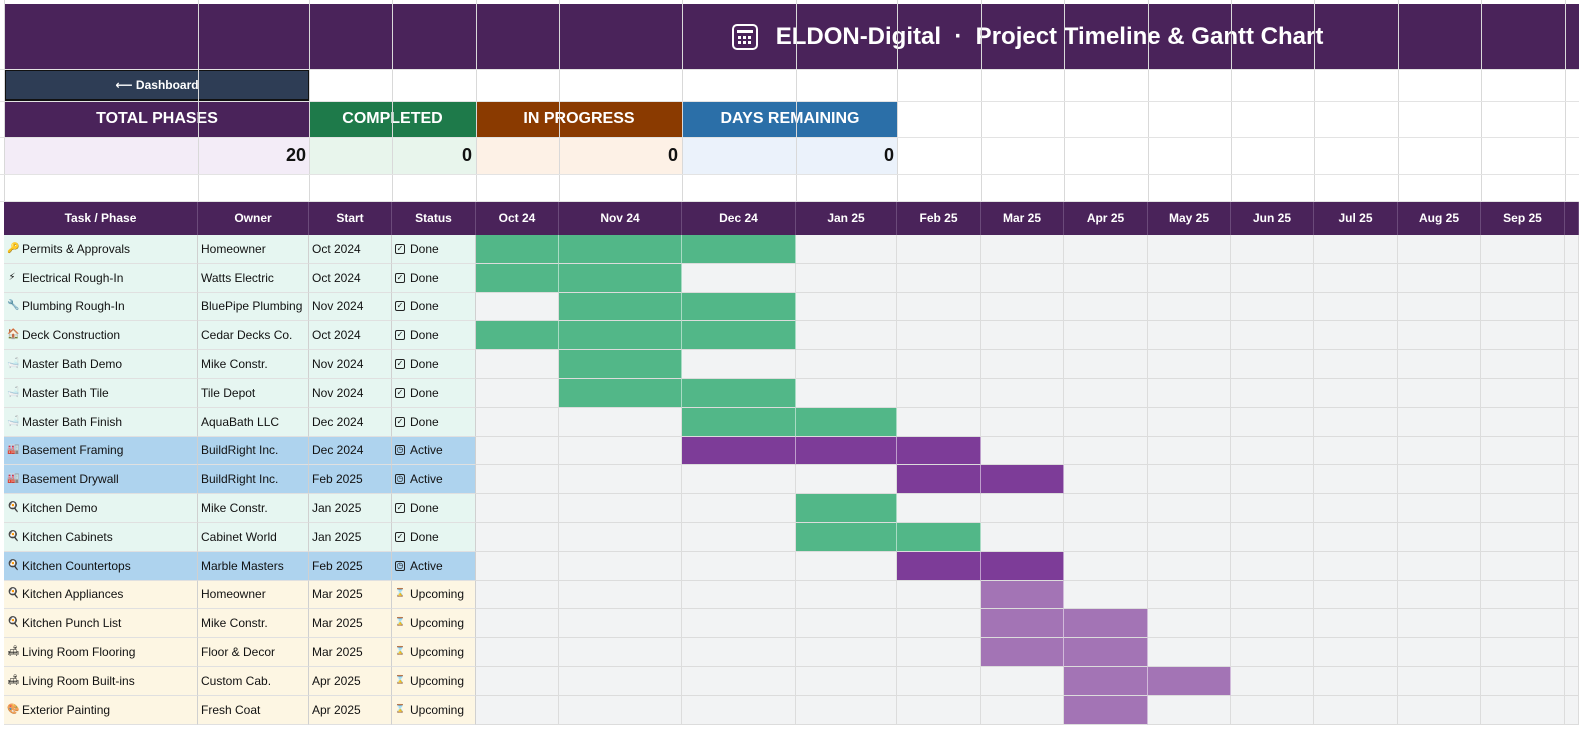 This screenshot has width=1579, height=733. I want to click on start-cell: Dec 2024, so click(350, 422).